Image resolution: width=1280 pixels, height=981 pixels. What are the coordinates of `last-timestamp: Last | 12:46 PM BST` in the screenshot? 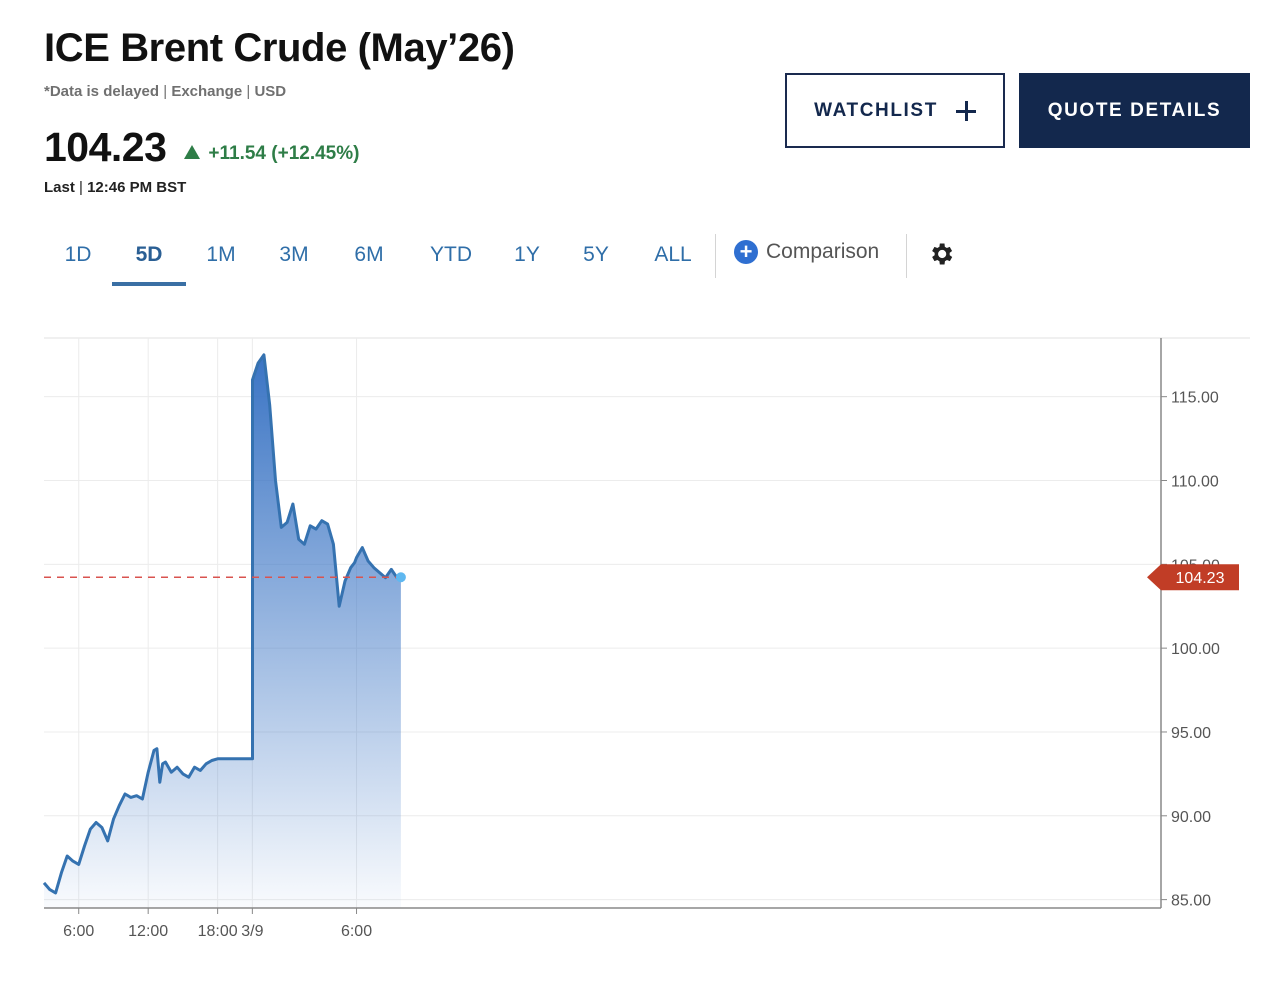 It's located at (115, 187).